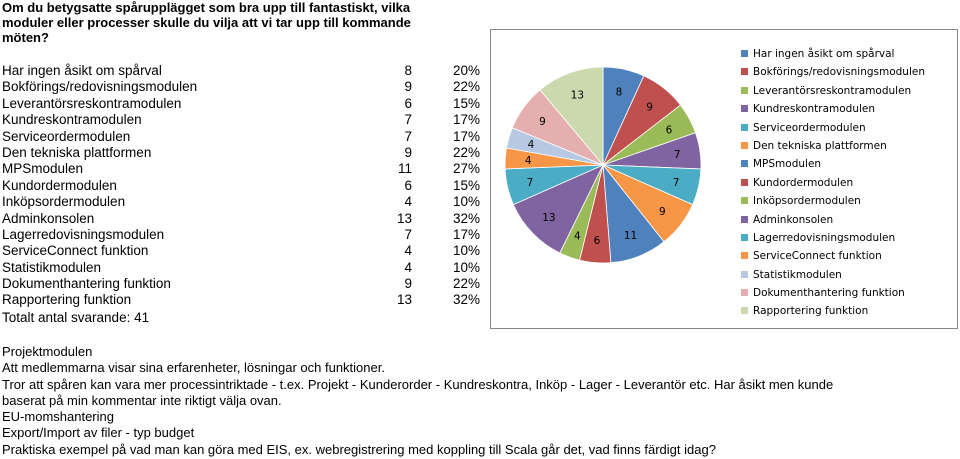 The image size is (960, 459). Describe the element at coordinates (98, 433) in the screenshot. I see `comment-line: Export/Import av filer - typ budget` at that location.